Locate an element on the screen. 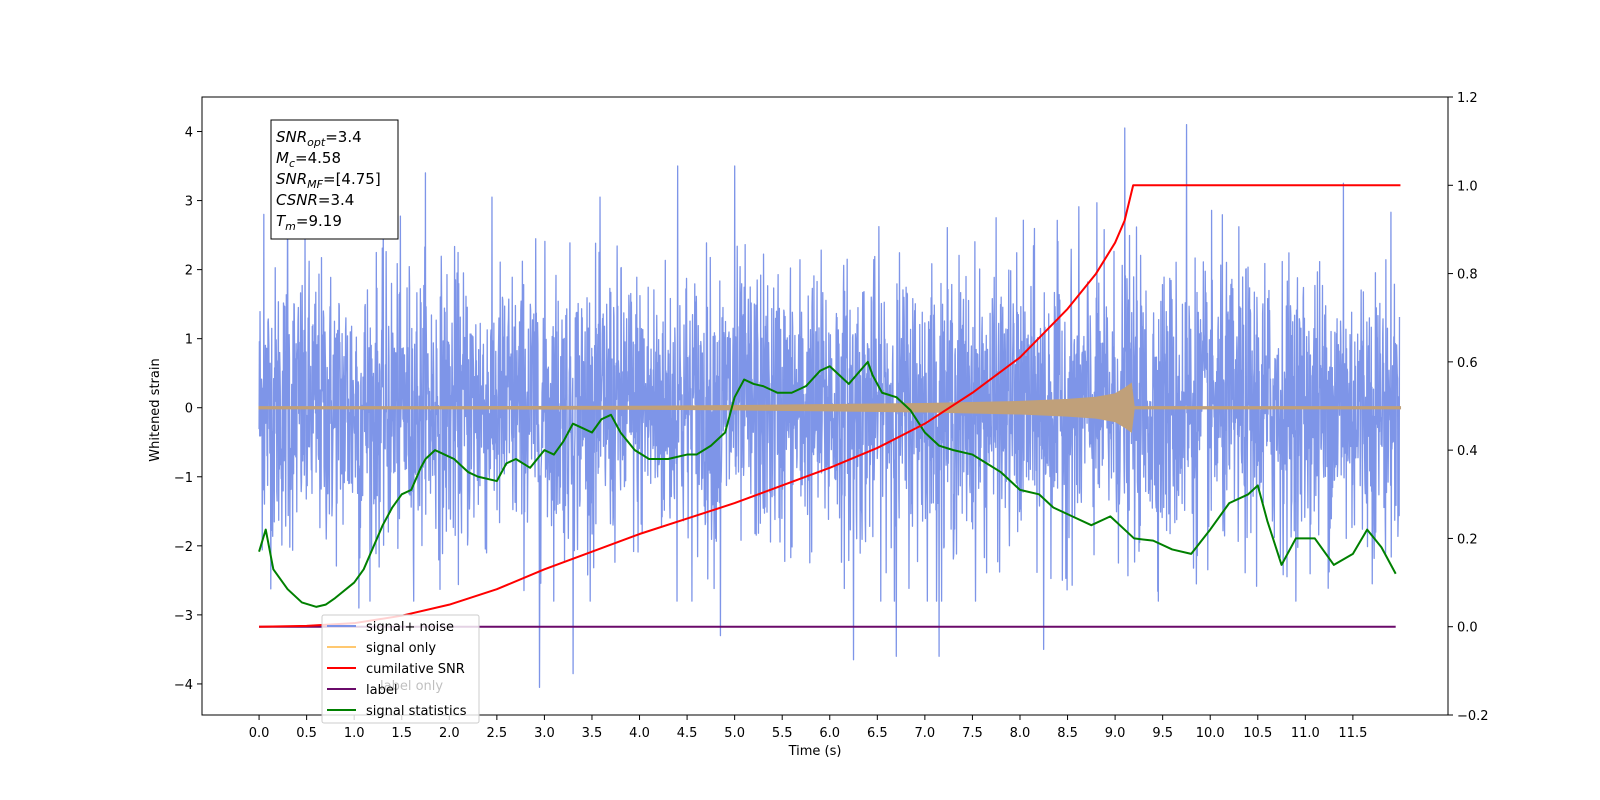 This screenshot has width=1600, height=800. x-tick-label: 1.5 is located at coordinates (401, 733).